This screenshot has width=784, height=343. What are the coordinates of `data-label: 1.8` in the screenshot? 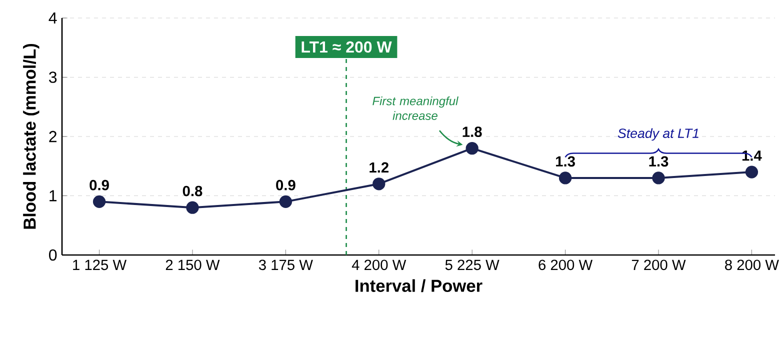 It's located at (472, 131).